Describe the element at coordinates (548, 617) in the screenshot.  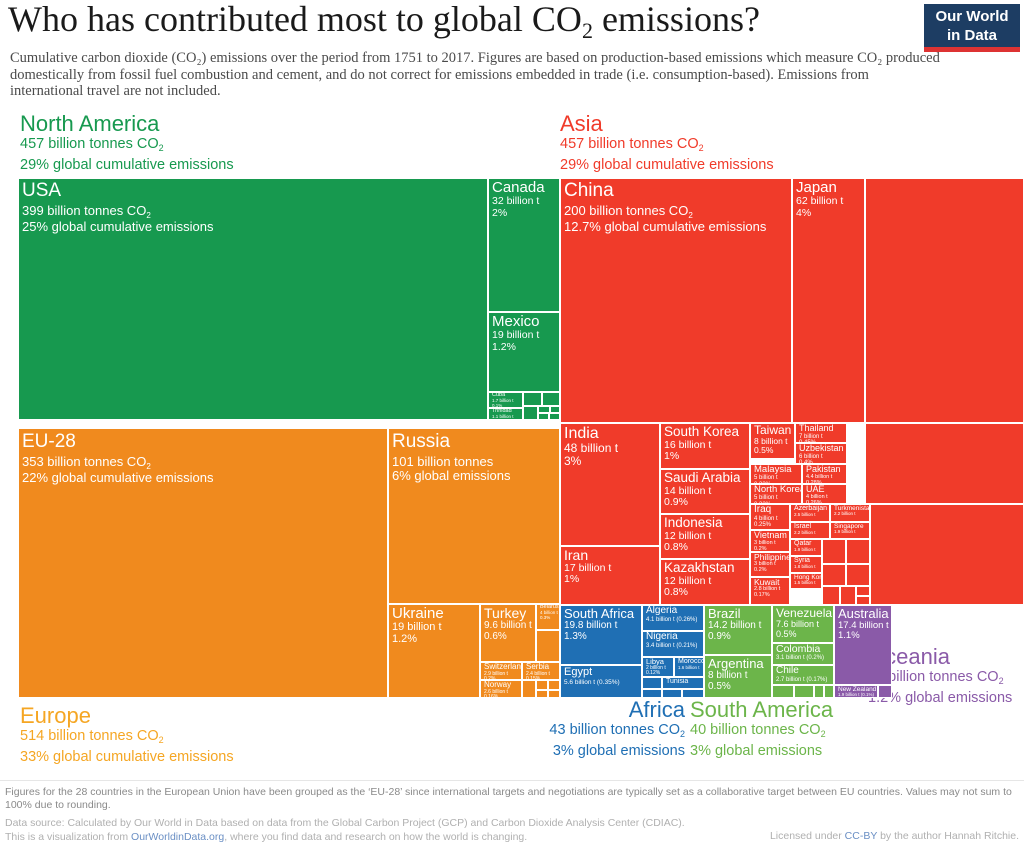
I see `treemap-tile-belarus: Belarus 4 billion t 0.3%` at that location.